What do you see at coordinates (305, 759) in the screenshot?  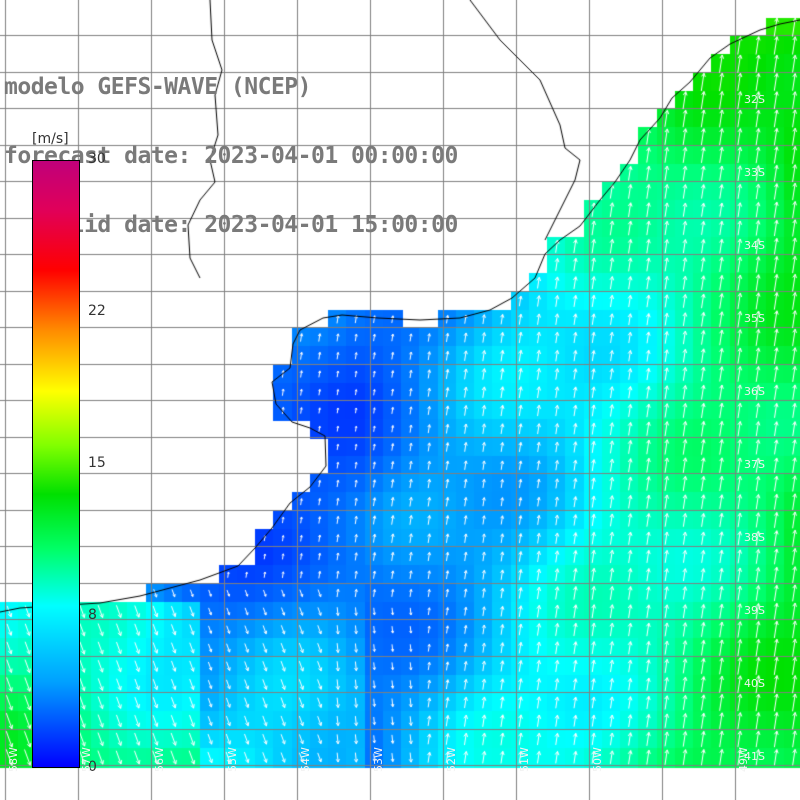 I see `lon-label-54w: 54W` at bounding box center [305, 759].